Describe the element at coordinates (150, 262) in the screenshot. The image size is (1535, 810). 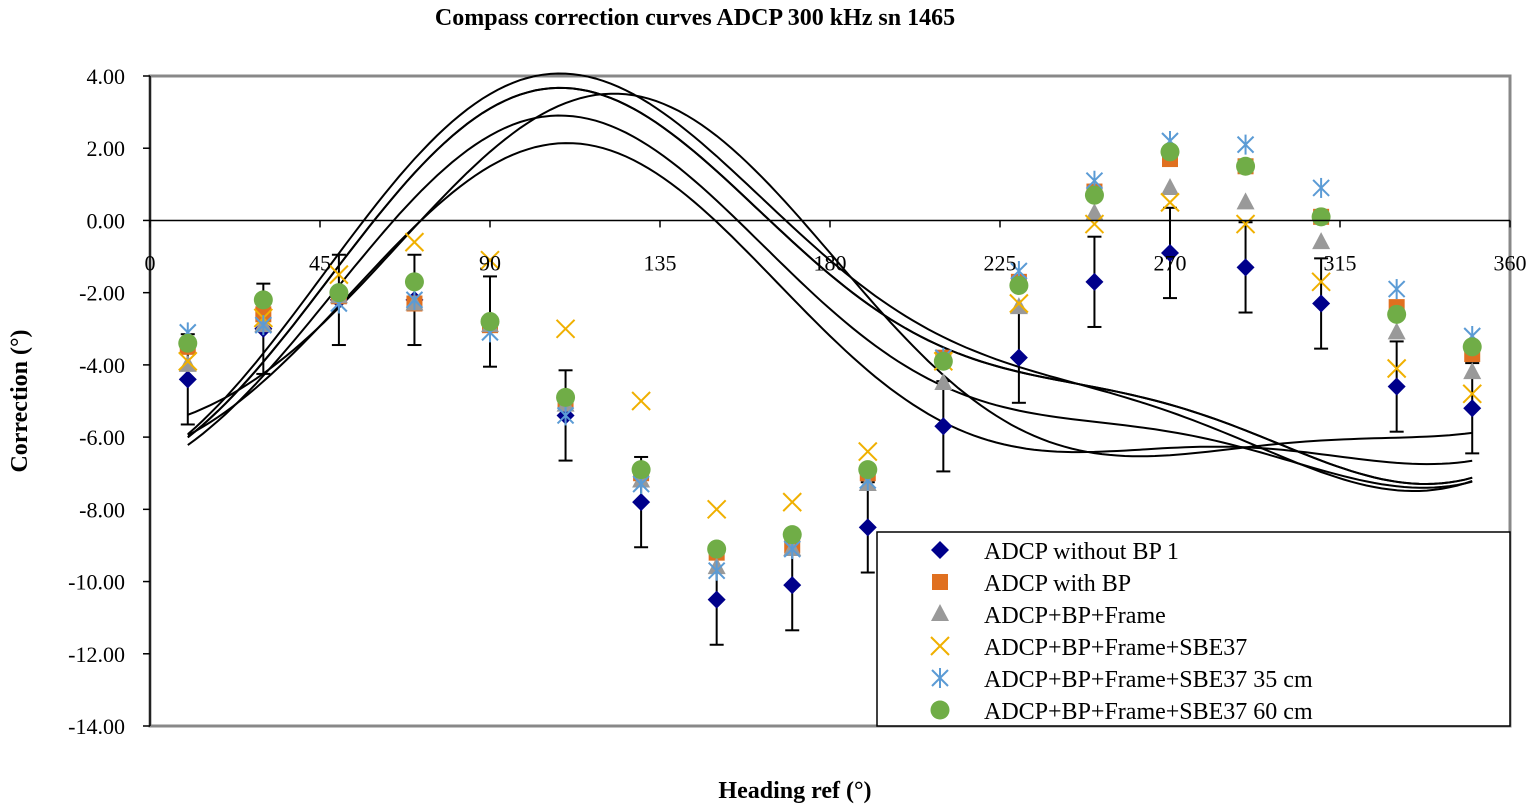
I see `x-tick-label: 0` at that location.